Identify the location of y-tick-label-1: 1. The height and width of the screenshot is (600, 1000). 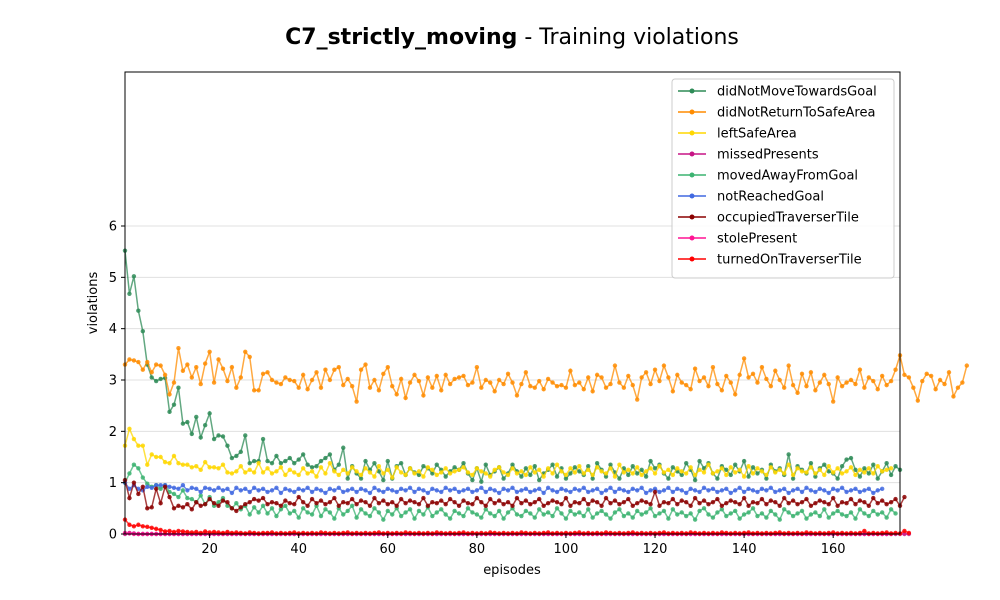
(113, 483).